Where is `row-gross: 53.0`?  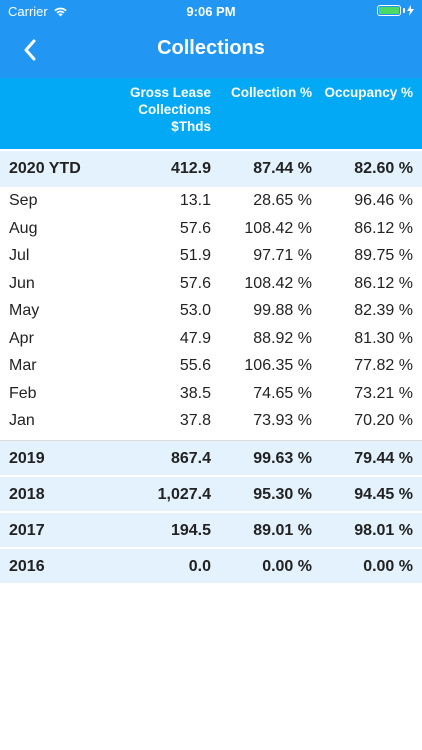 row-gross: 53.0 is located at coordinates (195, 310).